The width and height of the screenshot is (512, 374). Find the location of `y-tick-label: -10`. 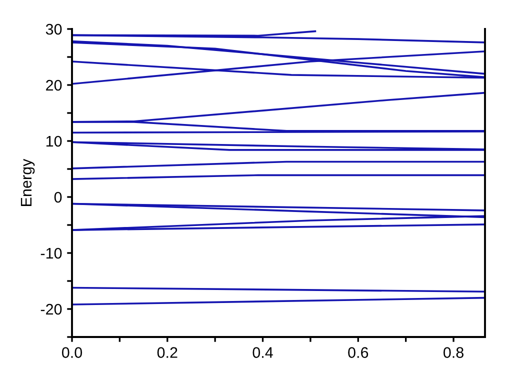

y-tick-label: -10 is located at coordinates (51, 253).